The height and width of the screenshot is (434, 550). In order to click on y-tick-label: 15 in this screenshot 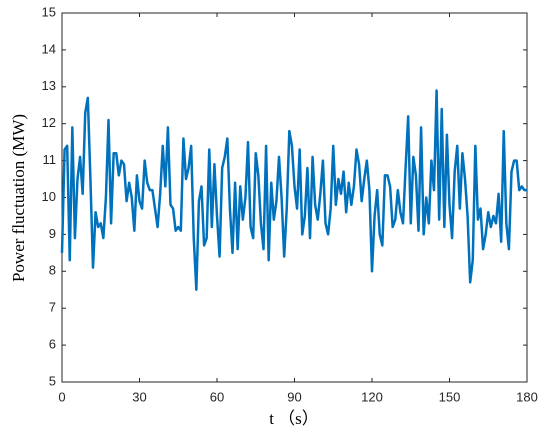, I will do `click(49, 11)`.